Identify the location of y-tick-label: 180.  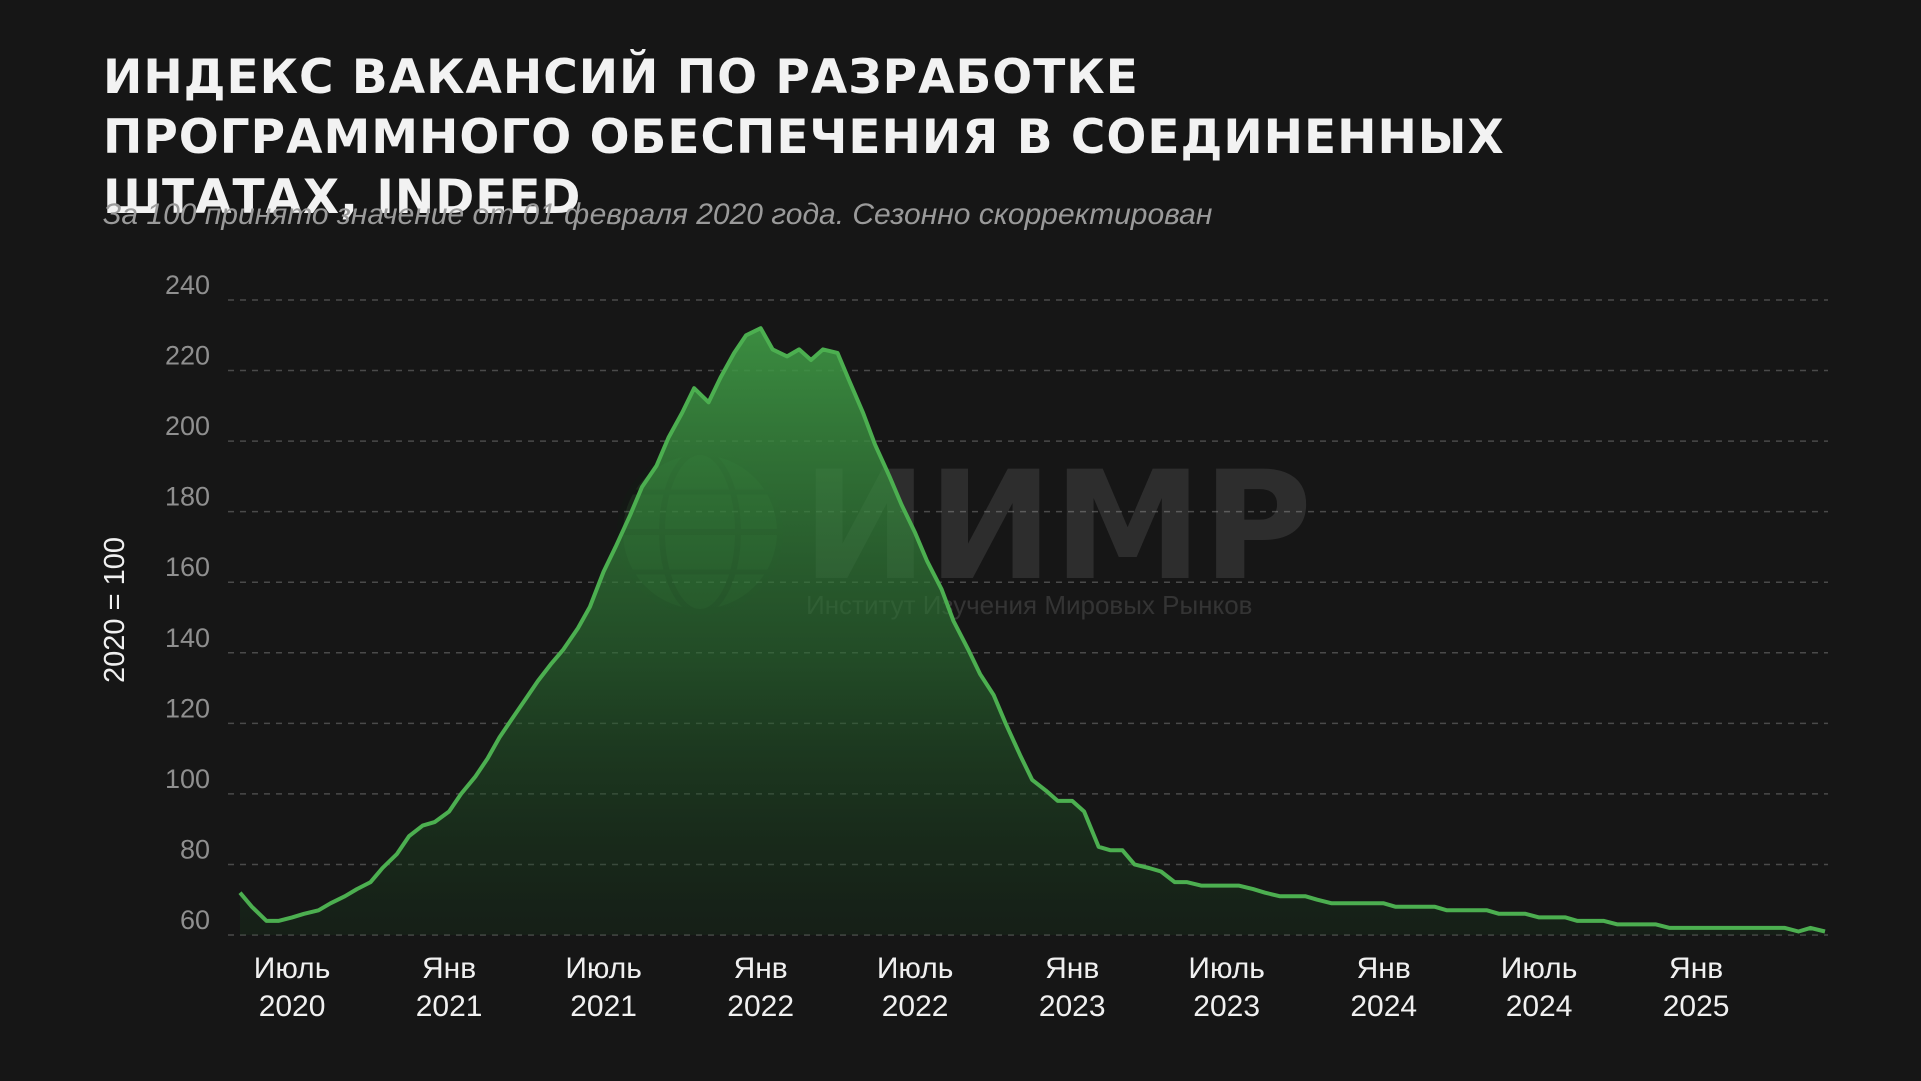
(187, 497).